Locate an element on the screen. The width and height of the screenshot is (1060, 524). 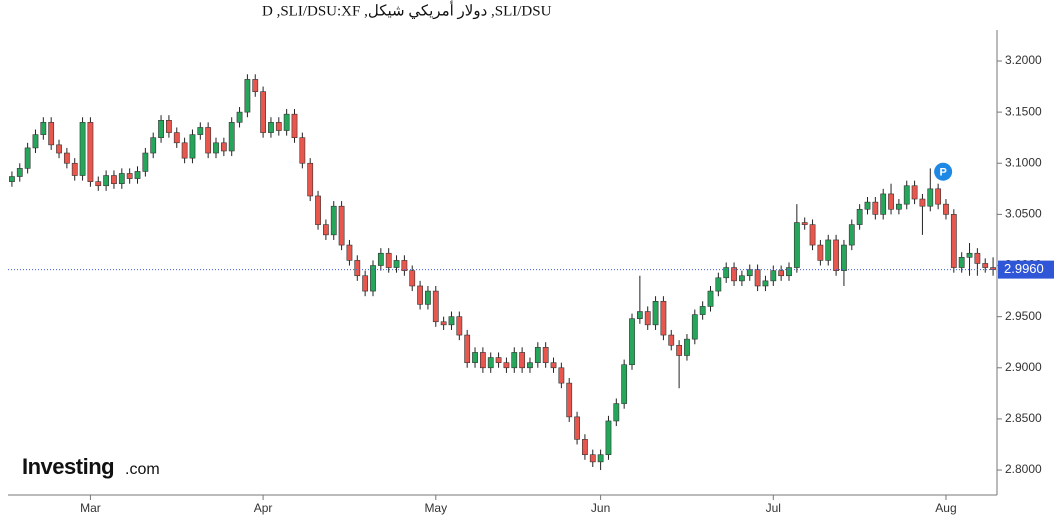
marker-label: P is located at coordinates (942, 173).